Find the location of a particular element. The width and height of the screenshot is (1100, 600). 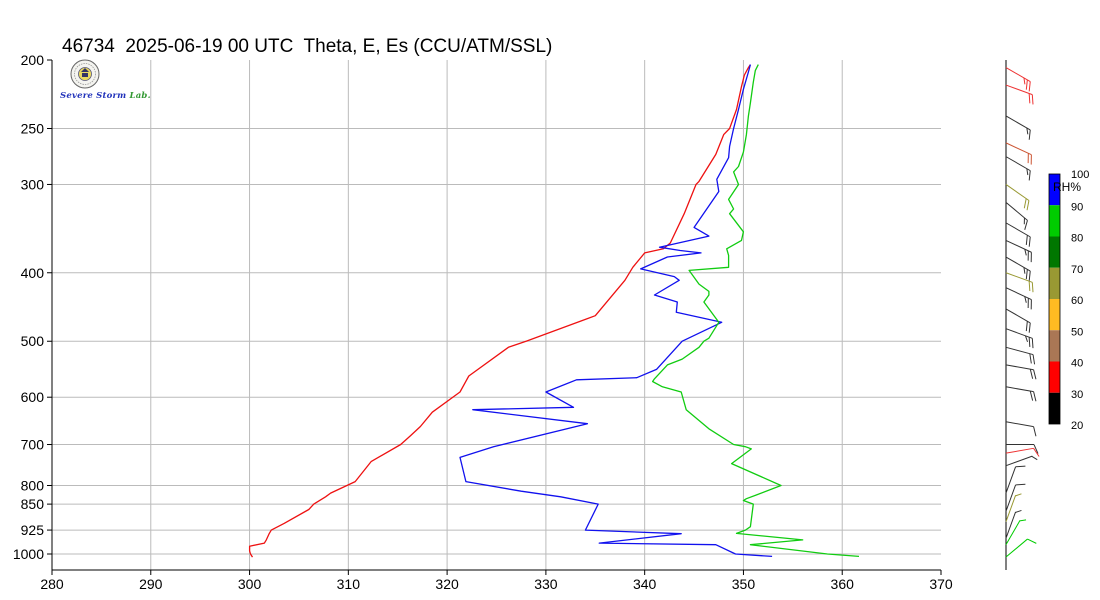

y-tick-label: 200 is located at coordinates (33, 60).